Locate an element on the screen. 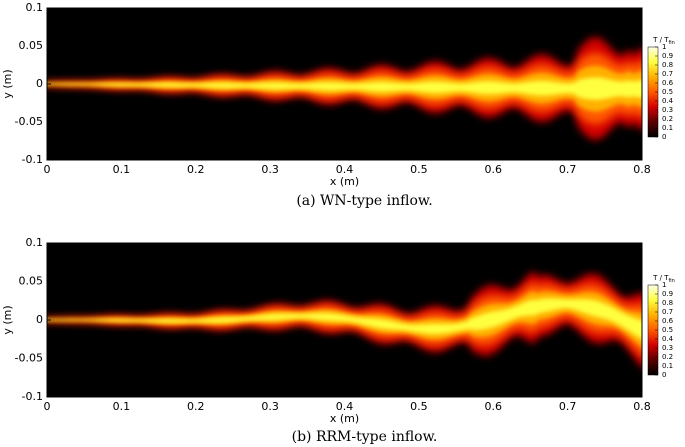 The height and width of the screenshot is (447, 685). caption: (a) WN-type inflow. is located at coordinates (364, 201).